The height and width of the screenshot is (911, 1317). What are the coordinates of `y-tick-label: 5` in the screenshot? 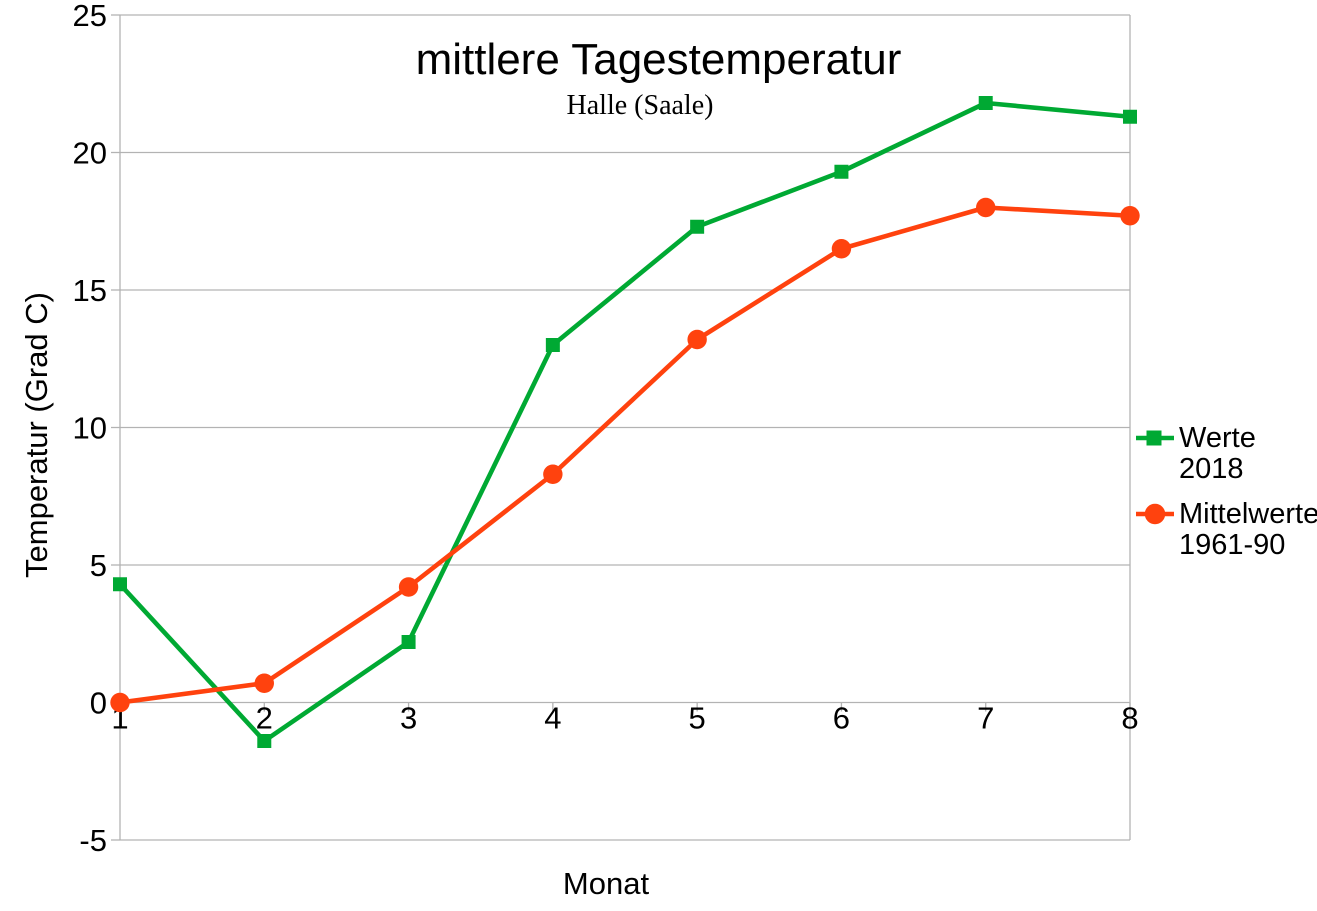 It's located at (98, 565).